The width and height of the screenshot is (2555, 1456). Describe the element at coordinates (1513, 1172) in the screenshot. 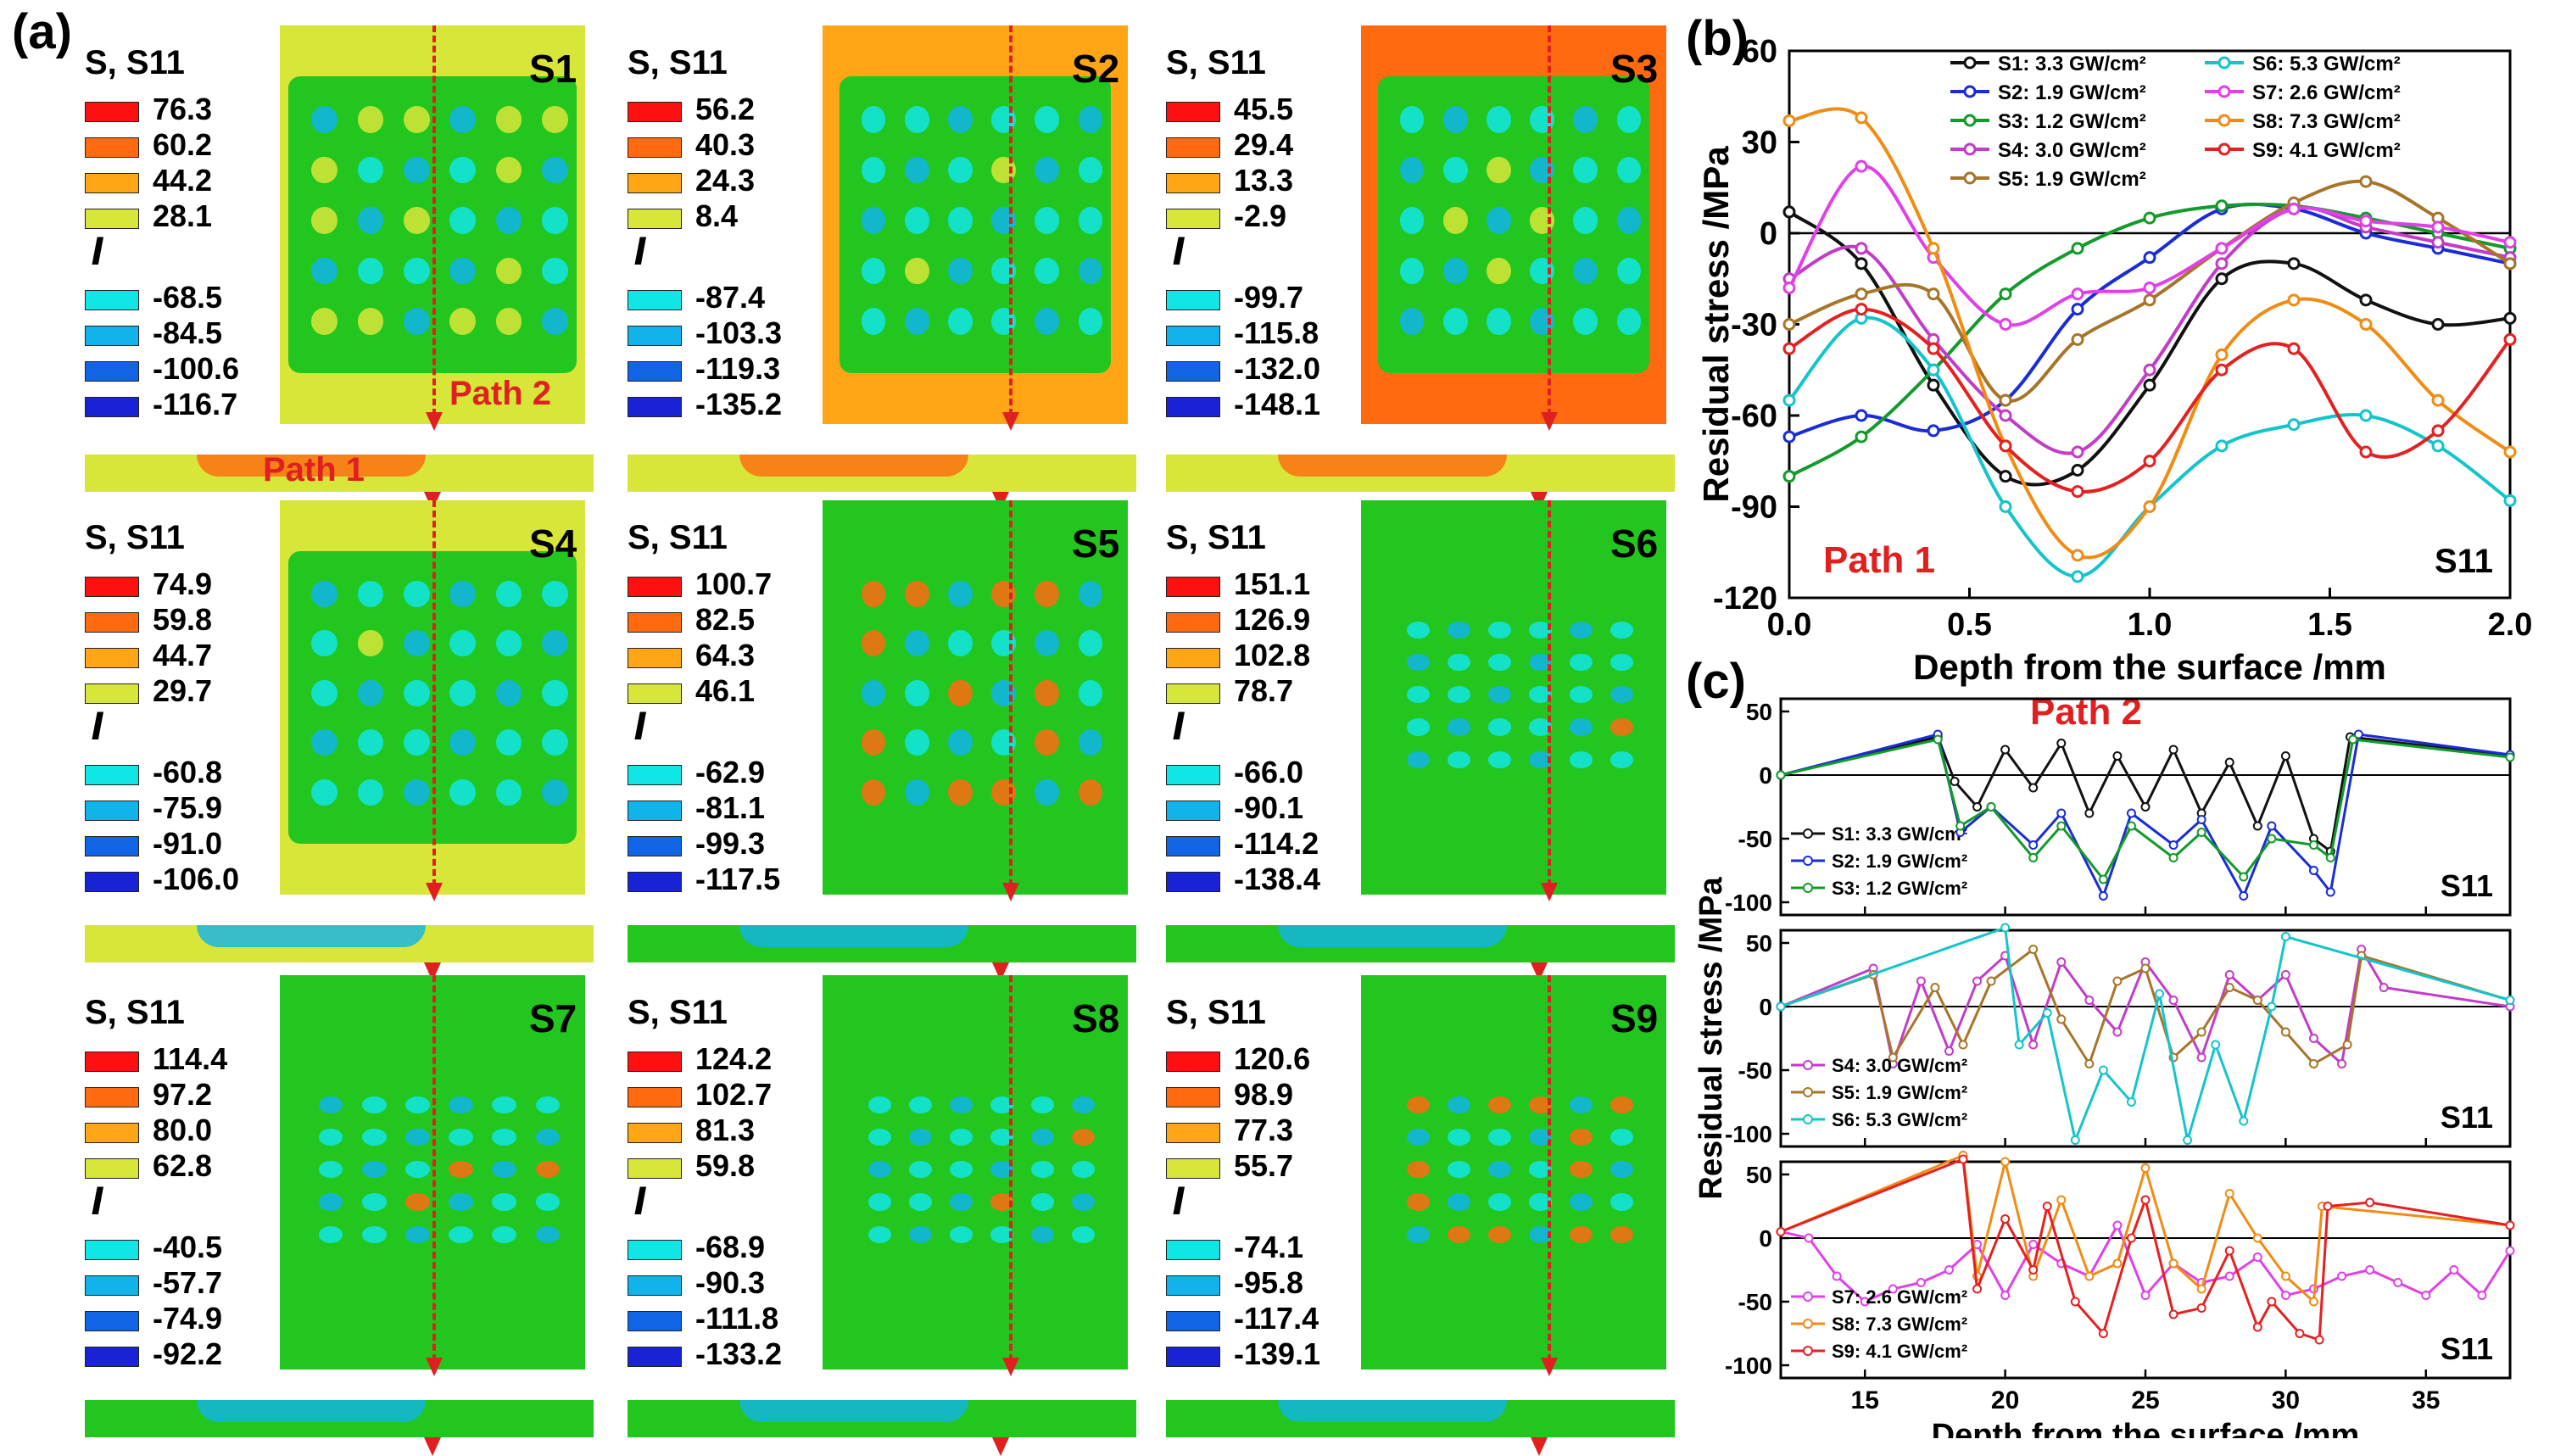

I see `contour-core` at that location.